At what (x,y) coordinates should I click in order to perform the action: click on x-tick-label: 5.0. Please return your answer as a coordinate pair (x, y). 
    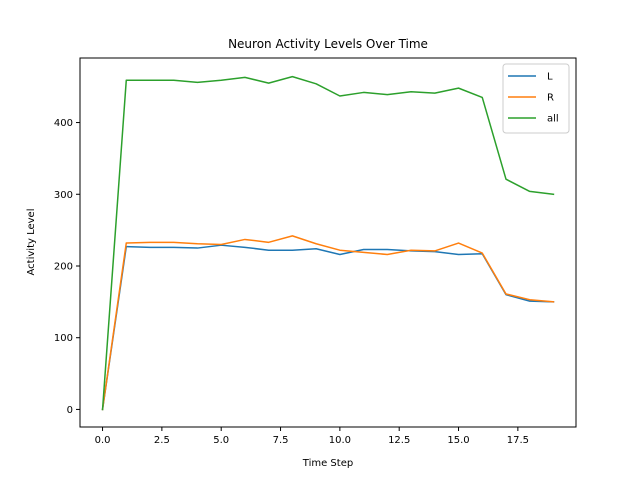
    Looking at the image, I should click on (221, 440).